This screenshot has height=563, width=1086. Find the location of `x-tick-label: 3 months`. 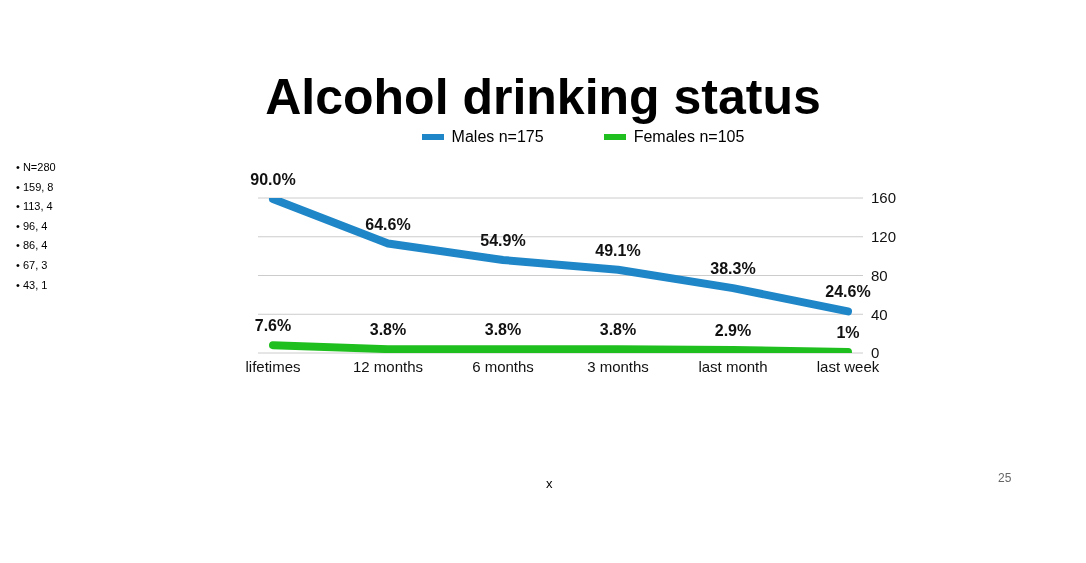

x-tick-label: 3 months is located at coordinates (618, 366).